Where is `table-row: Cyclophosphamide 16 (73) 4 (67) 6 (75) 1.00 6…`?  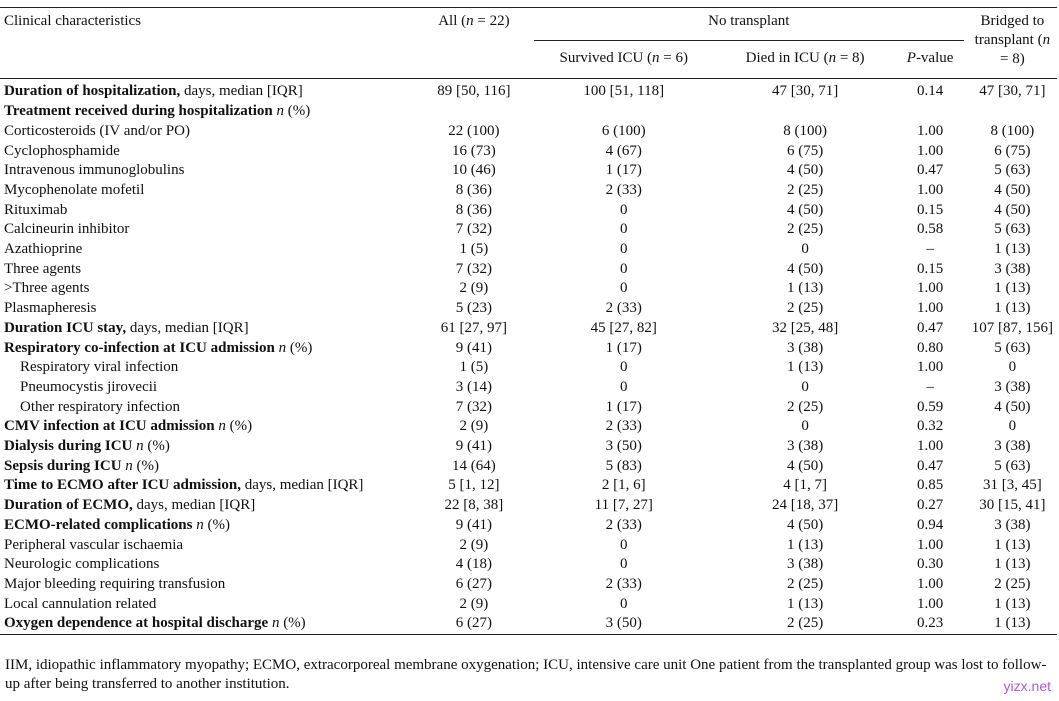 table-row: Cyclophosphamide 16 (73) 4 (67) 6 (75) 1.00 6… is located at coordinates (528, 152).